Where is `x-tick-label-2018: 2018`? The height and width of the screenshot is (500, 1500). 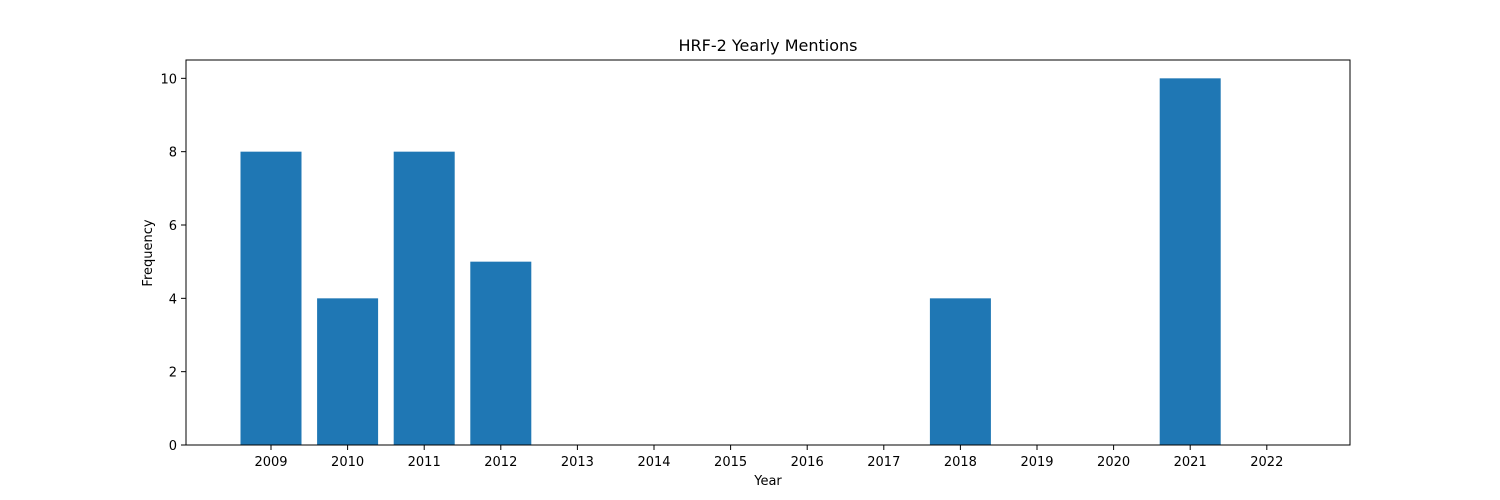 x-tick-label-2018: 2018 is located at coordinates (960, 462).